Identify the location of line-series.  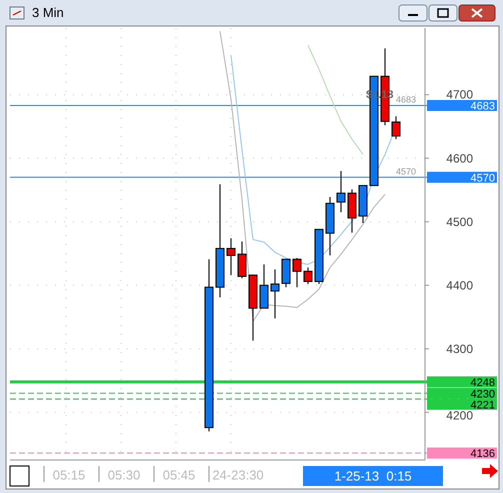
(336, 99).